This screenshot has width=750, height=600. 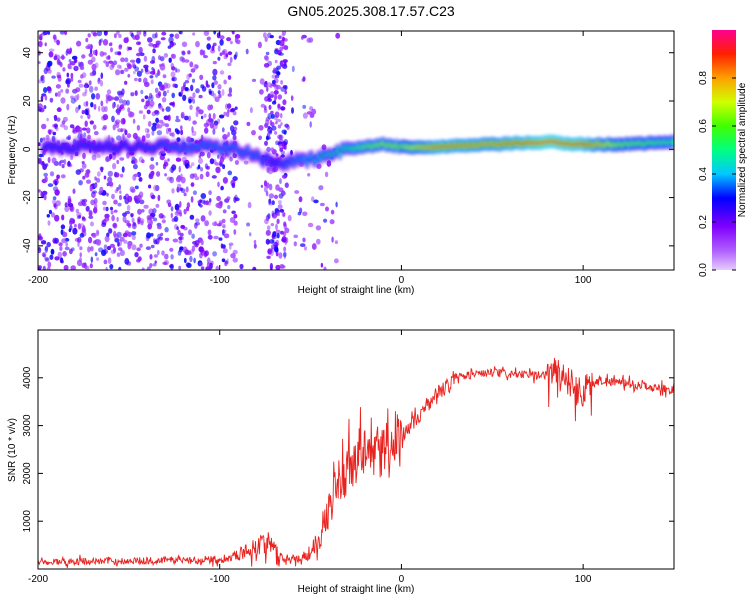 What do you see at coordinates (703, 174) in the screenshot?
I see `colorbar-tick-label: 0.4` at bounding box center [703, 174].